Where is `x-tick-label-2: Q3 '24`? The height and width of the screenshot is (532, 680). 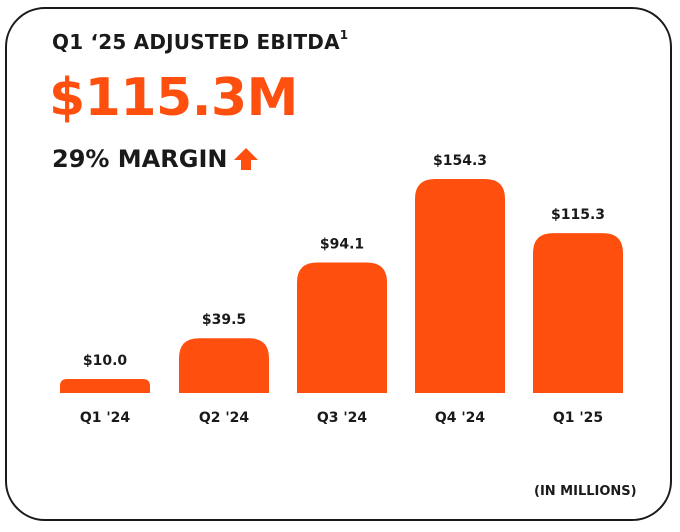 x-tick-label-2: Q3 '24 is located at coordinates (342, 418).